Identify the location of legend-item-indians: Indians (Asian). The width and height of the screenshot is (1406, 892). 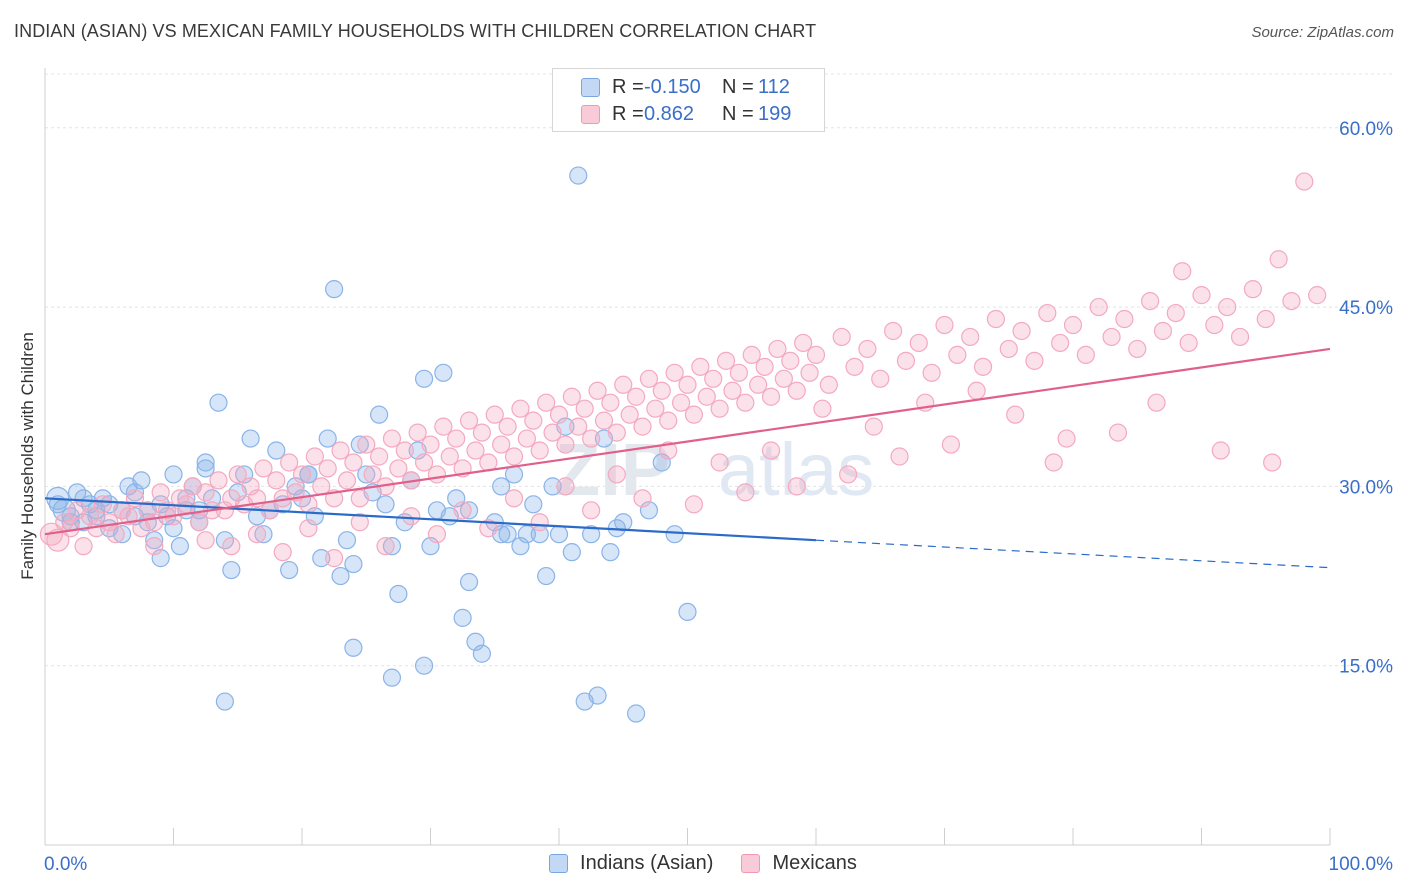
(631, 863).